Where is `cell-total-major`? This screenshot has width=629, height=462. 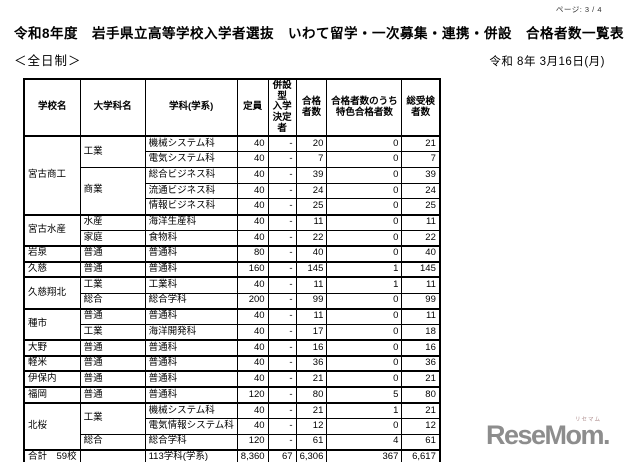
cell-total-major is located at coordinates (112, 455).